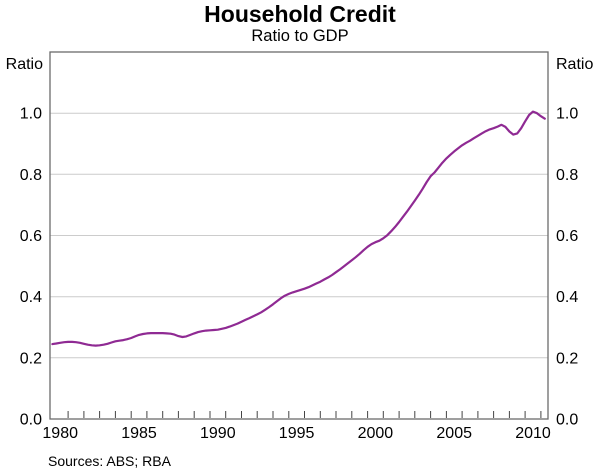 This screenshot has height=474, width=600. What do you see at coordinates (31, 236) in the screenshot?
I see `y-tick-label-left: 0.6` at bounding box center [31, 236].